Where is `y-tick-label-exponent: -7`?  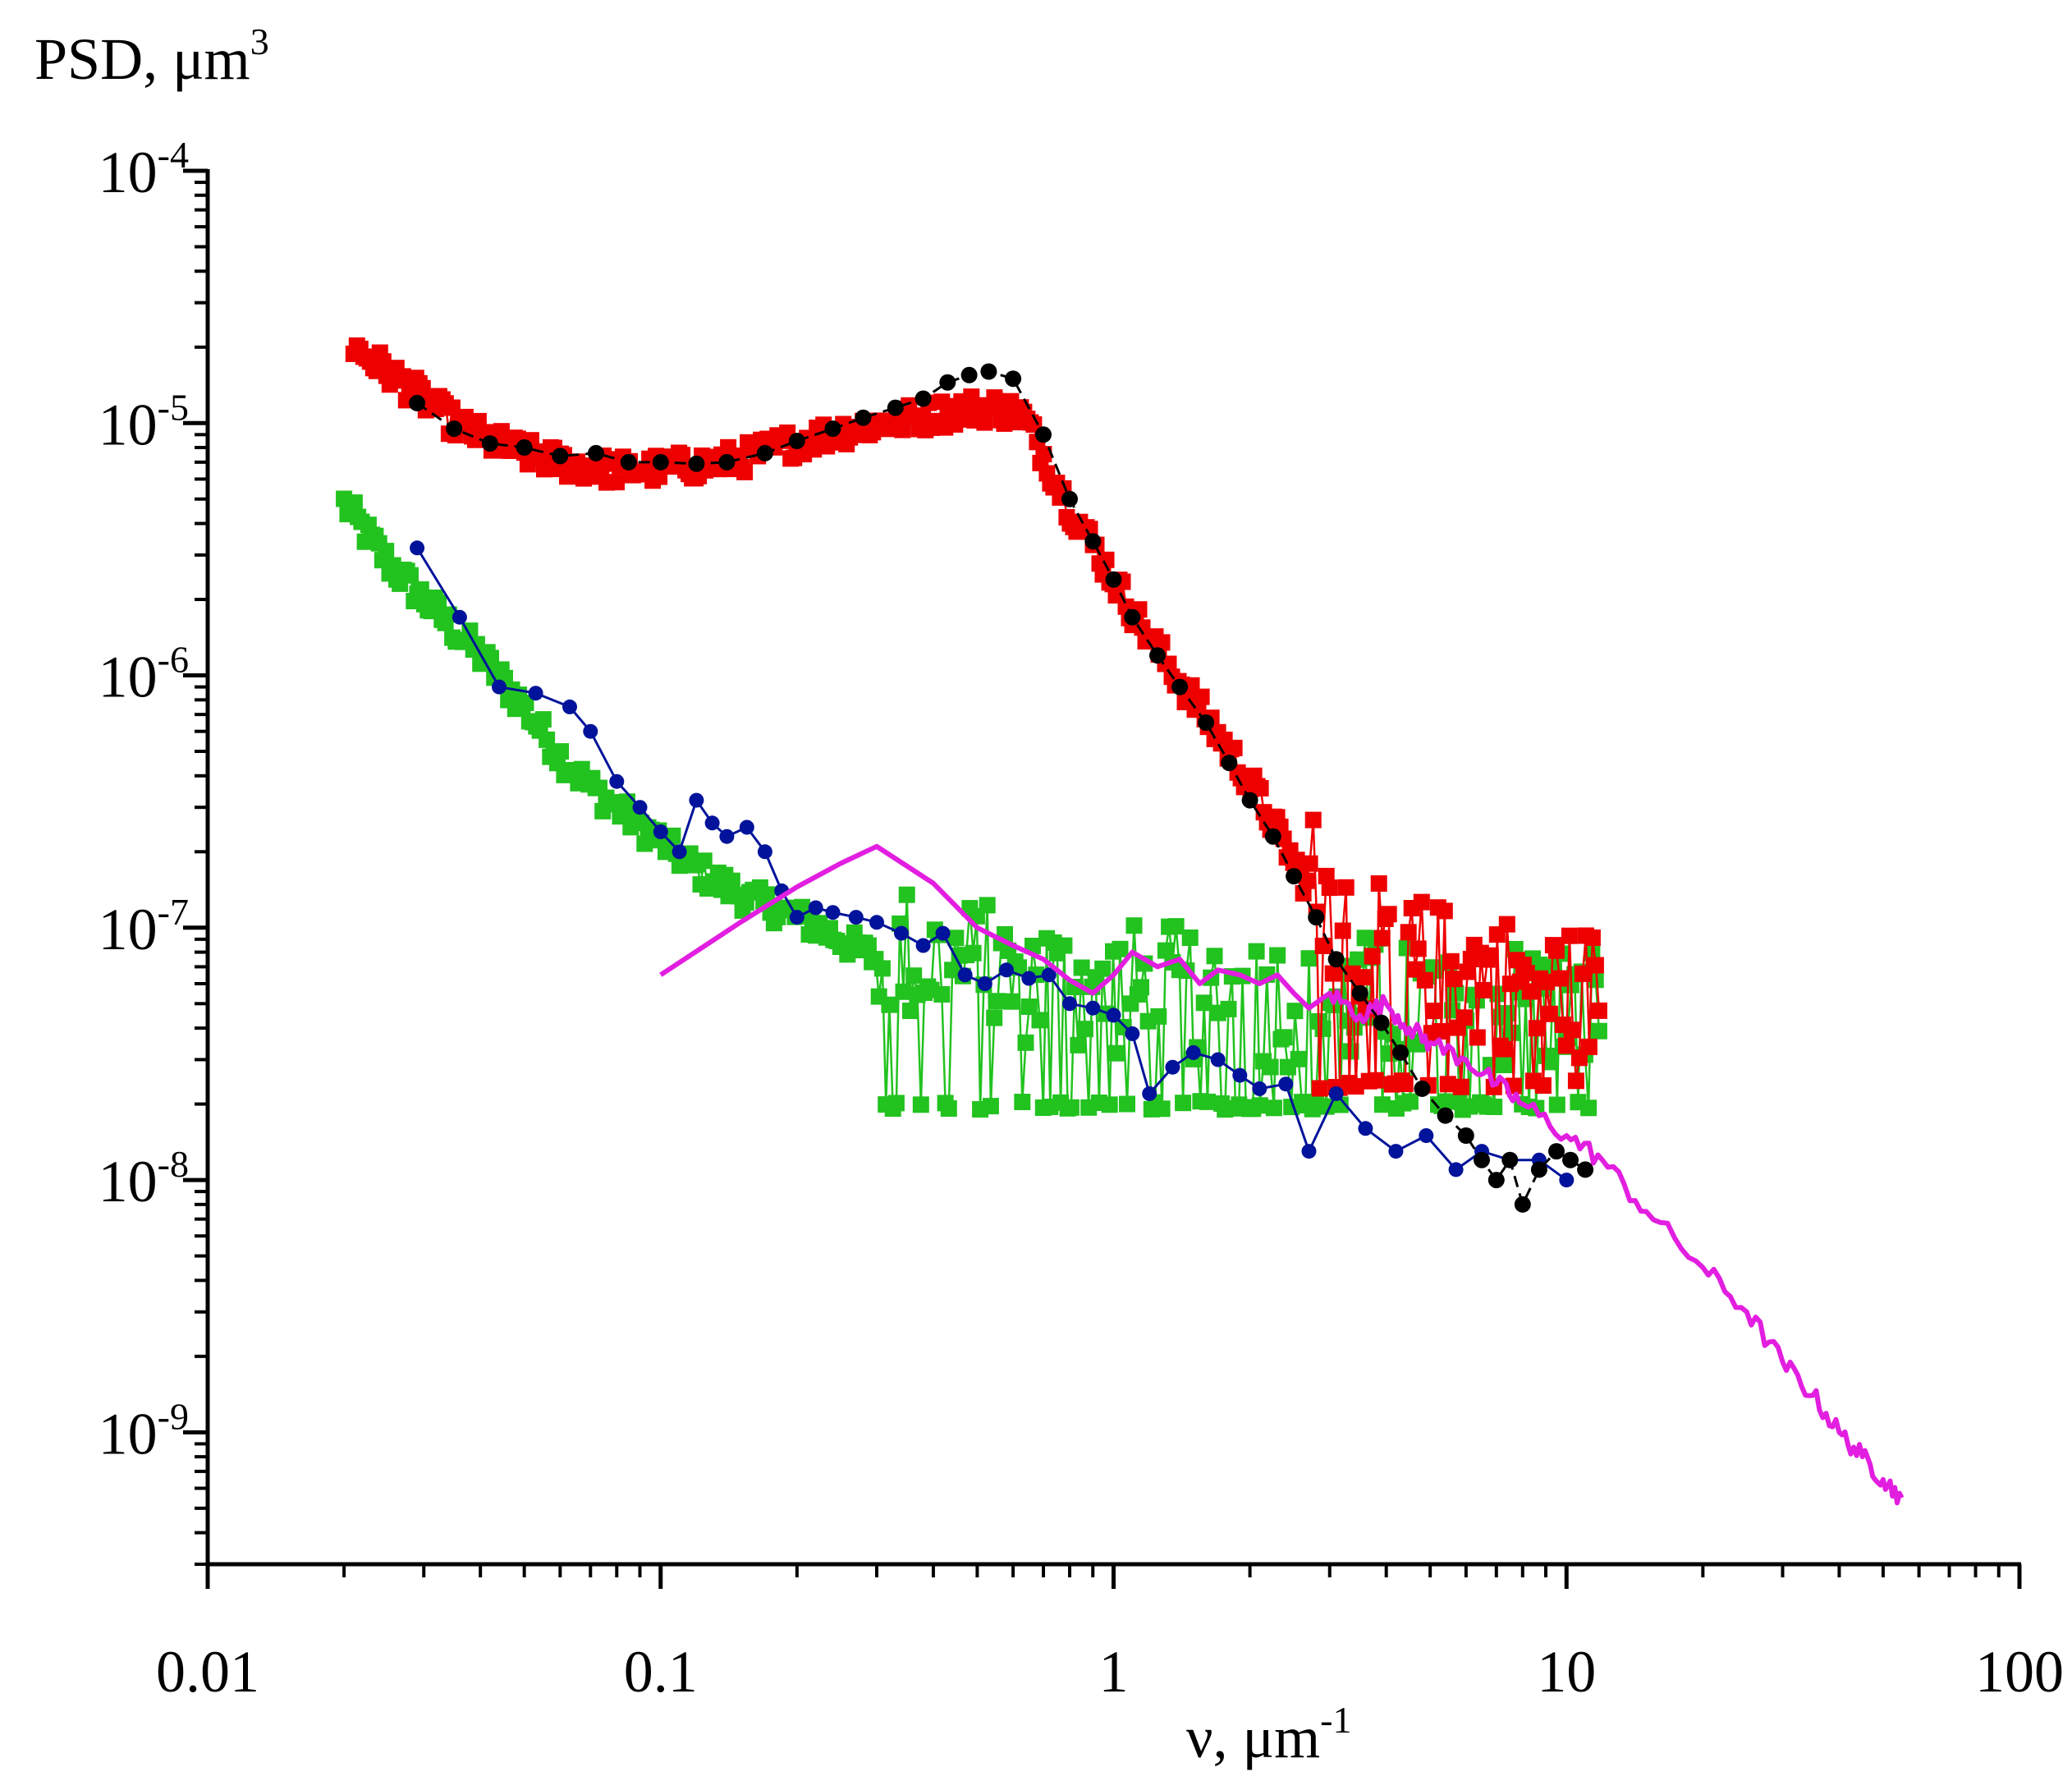
y-tick-label-exponent: -7 is located at coordinates (173, 912).